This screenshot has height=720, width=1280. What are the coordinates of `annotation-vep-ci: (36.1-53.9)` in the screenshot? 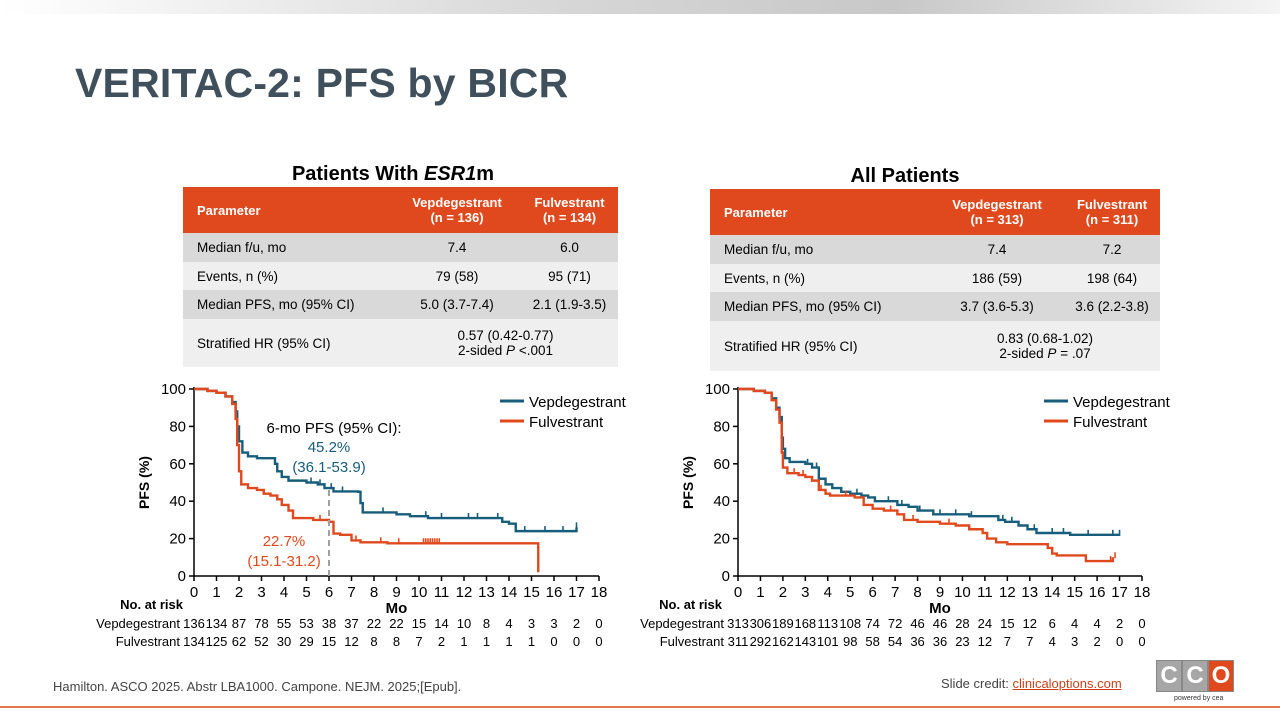 It's located at (328, 467).